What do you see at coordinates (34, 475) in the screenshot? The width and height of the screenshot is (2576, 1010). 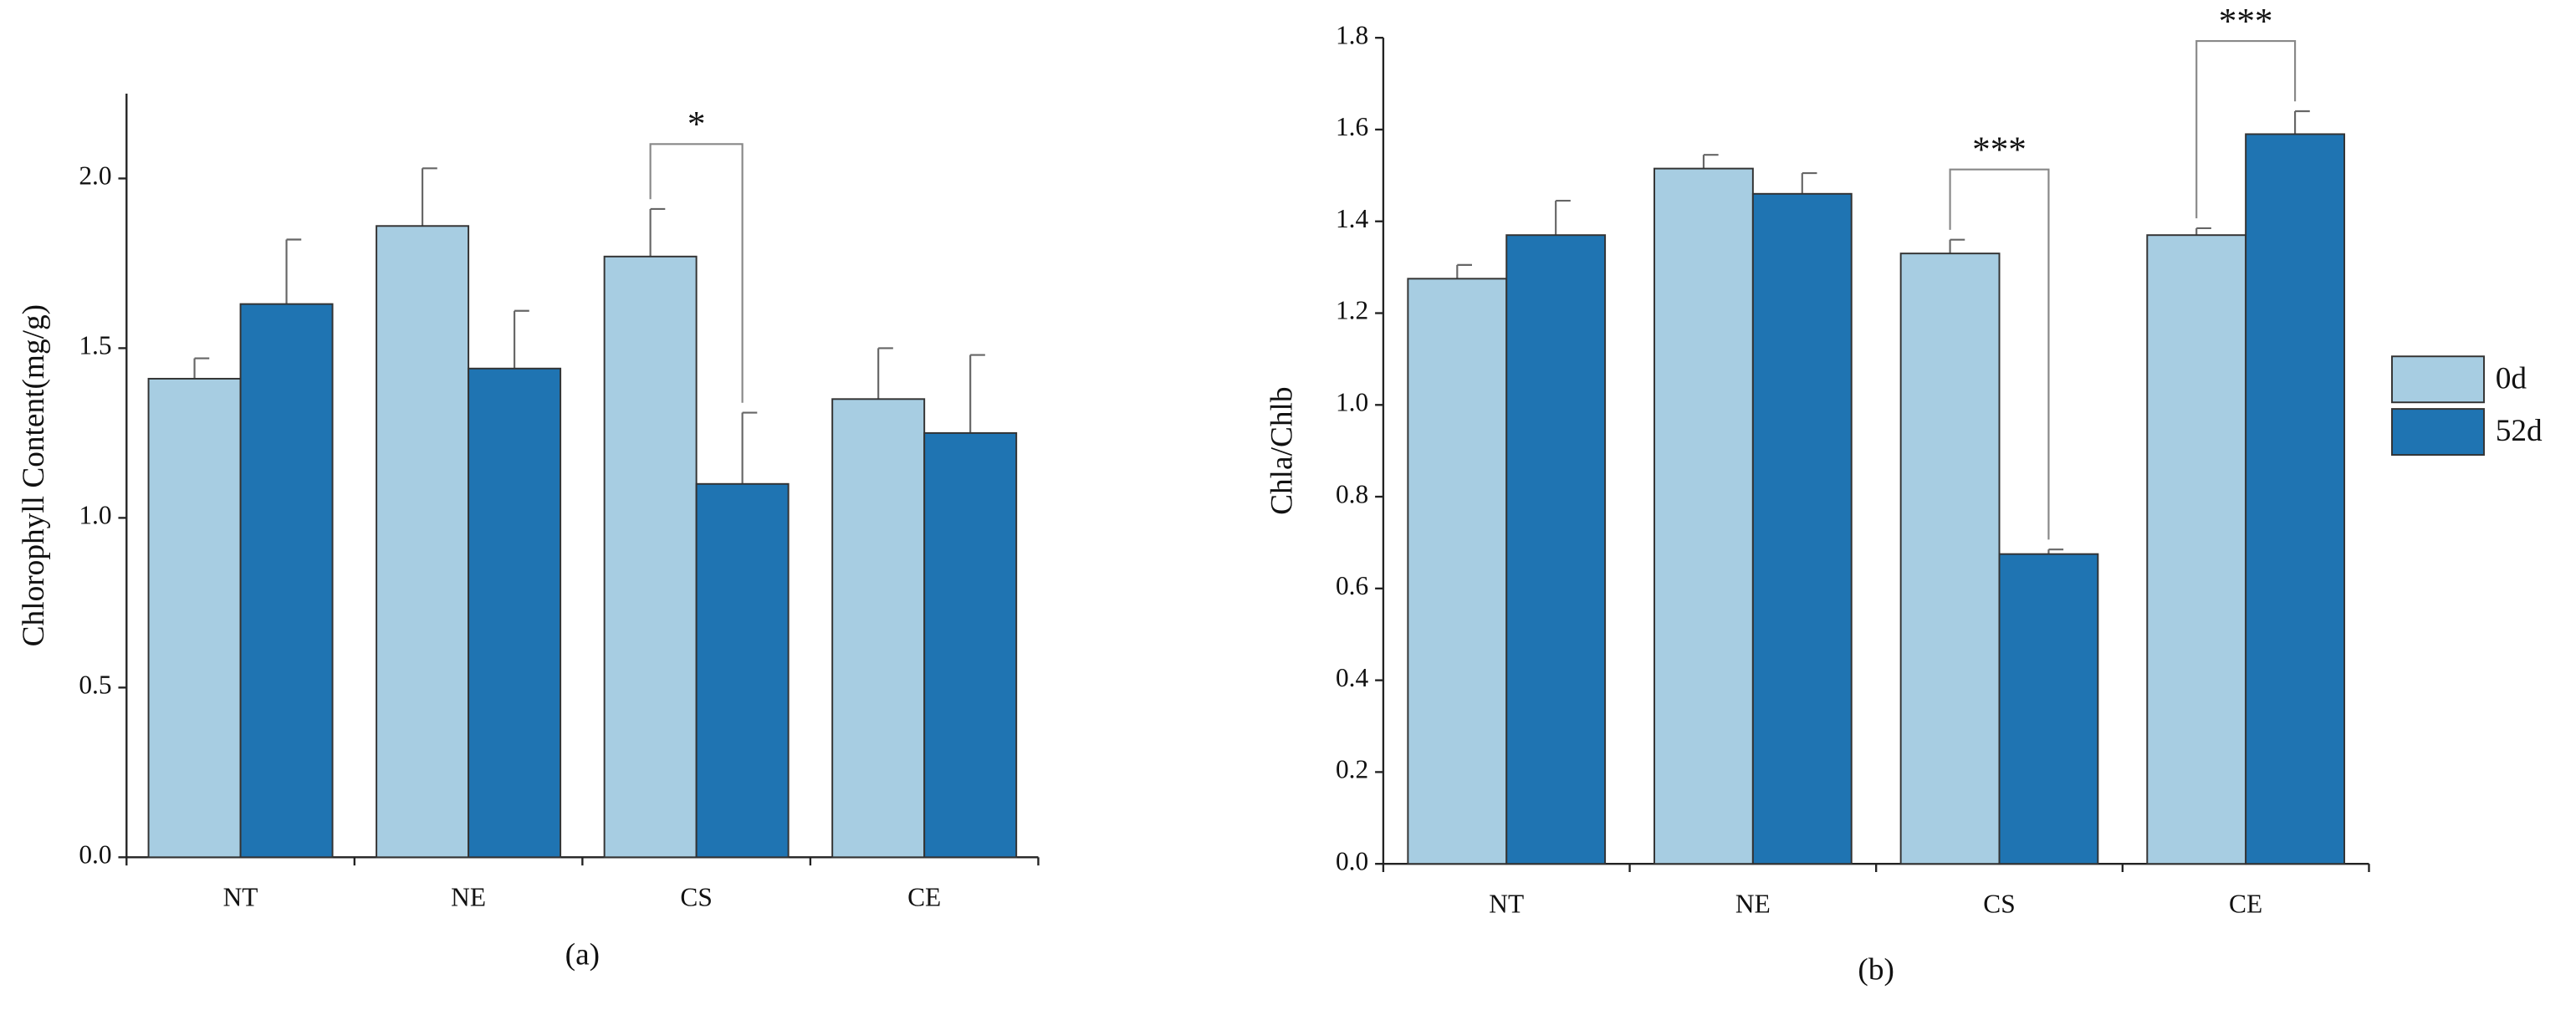 I see `y-axis-label: Chlorophyll Content(mg/g)` at bounding box center [34, 475].